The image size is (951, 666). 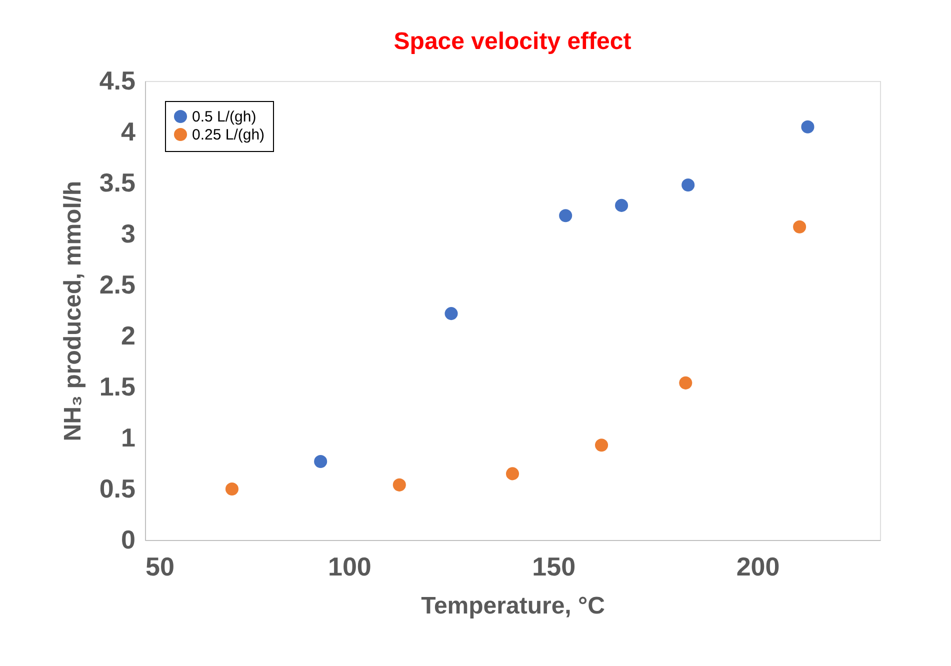 I want to click on chart-title: Space velocity effect, so click(x=513, y=41).